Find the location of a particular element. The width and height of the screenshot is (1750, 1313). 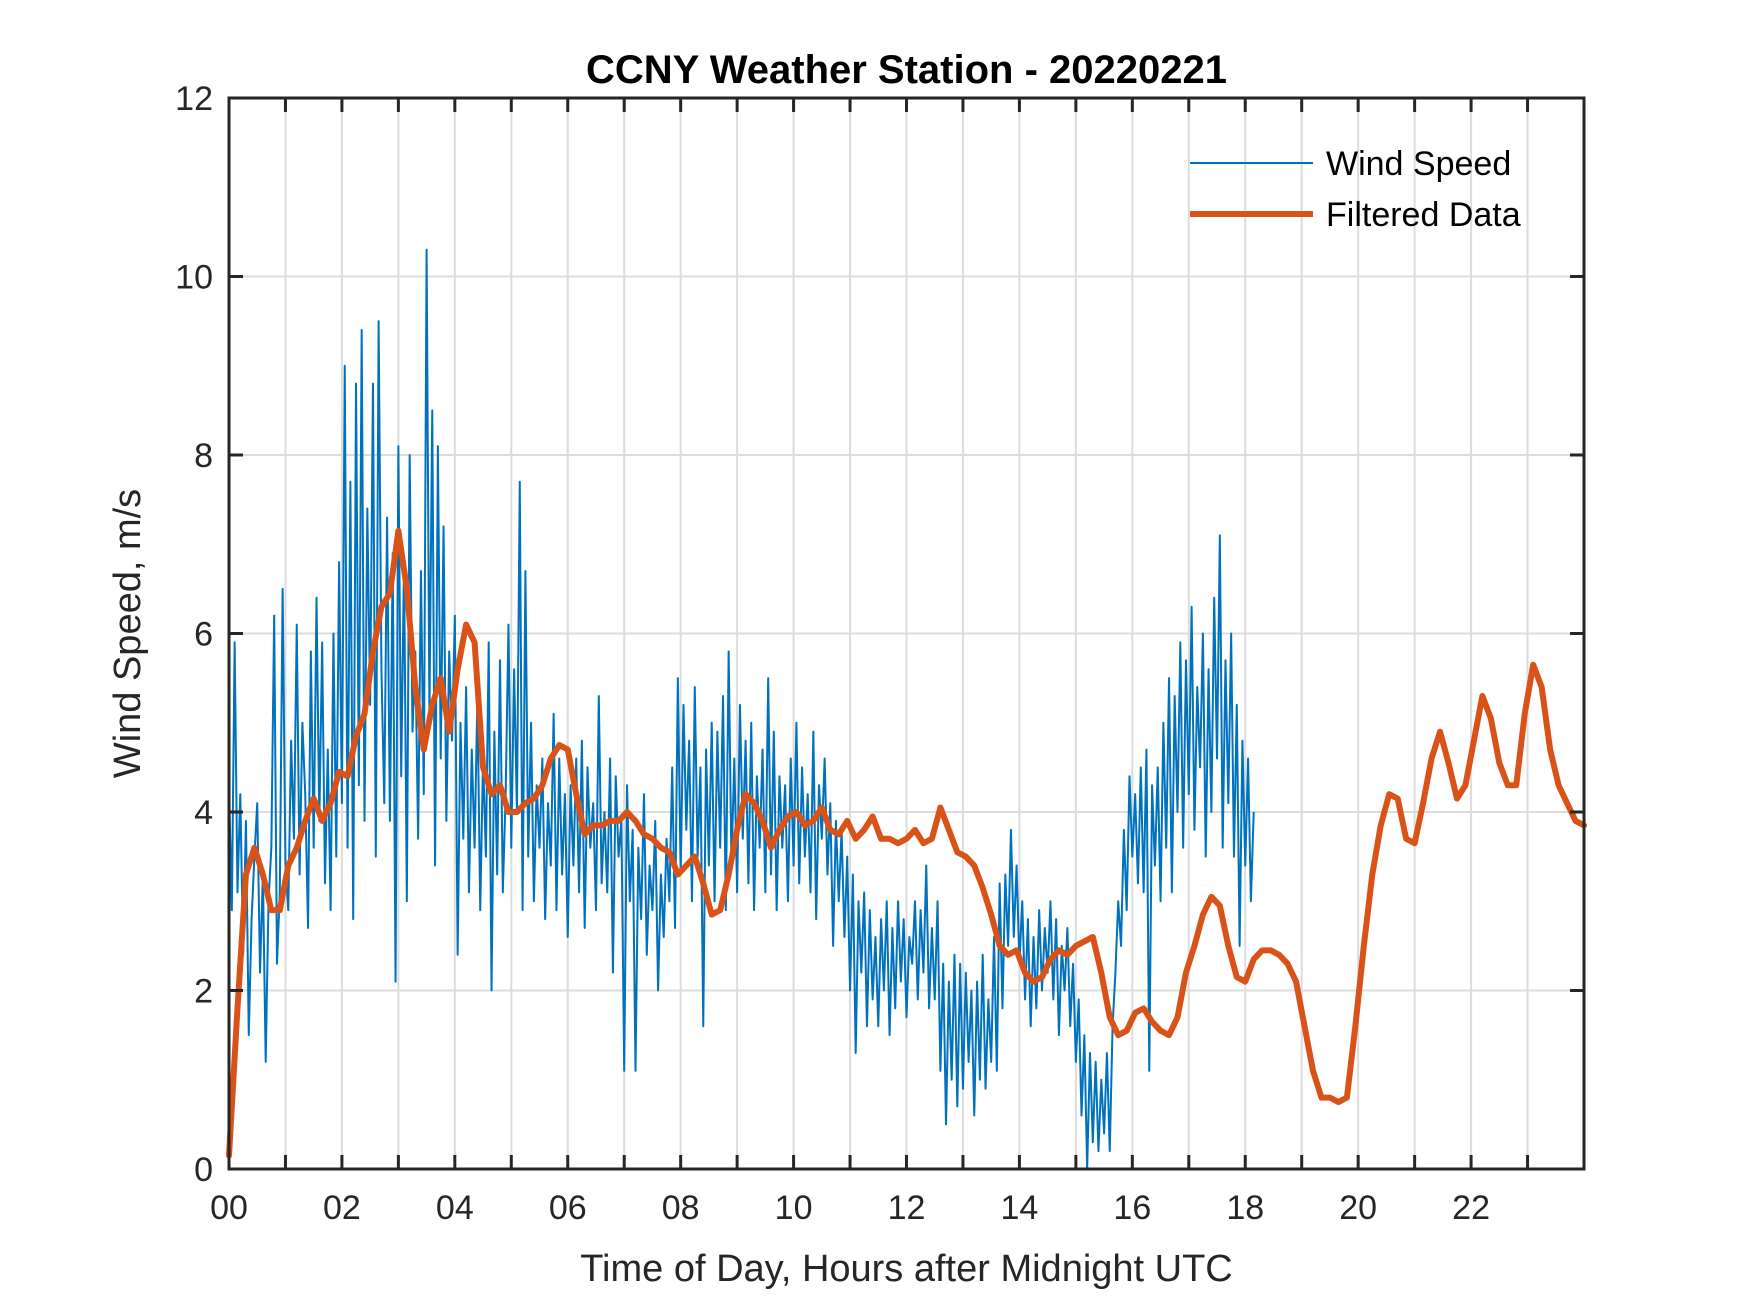

legend-label-filtered-data: Filtered Data is located at coordinates (1423, 215).